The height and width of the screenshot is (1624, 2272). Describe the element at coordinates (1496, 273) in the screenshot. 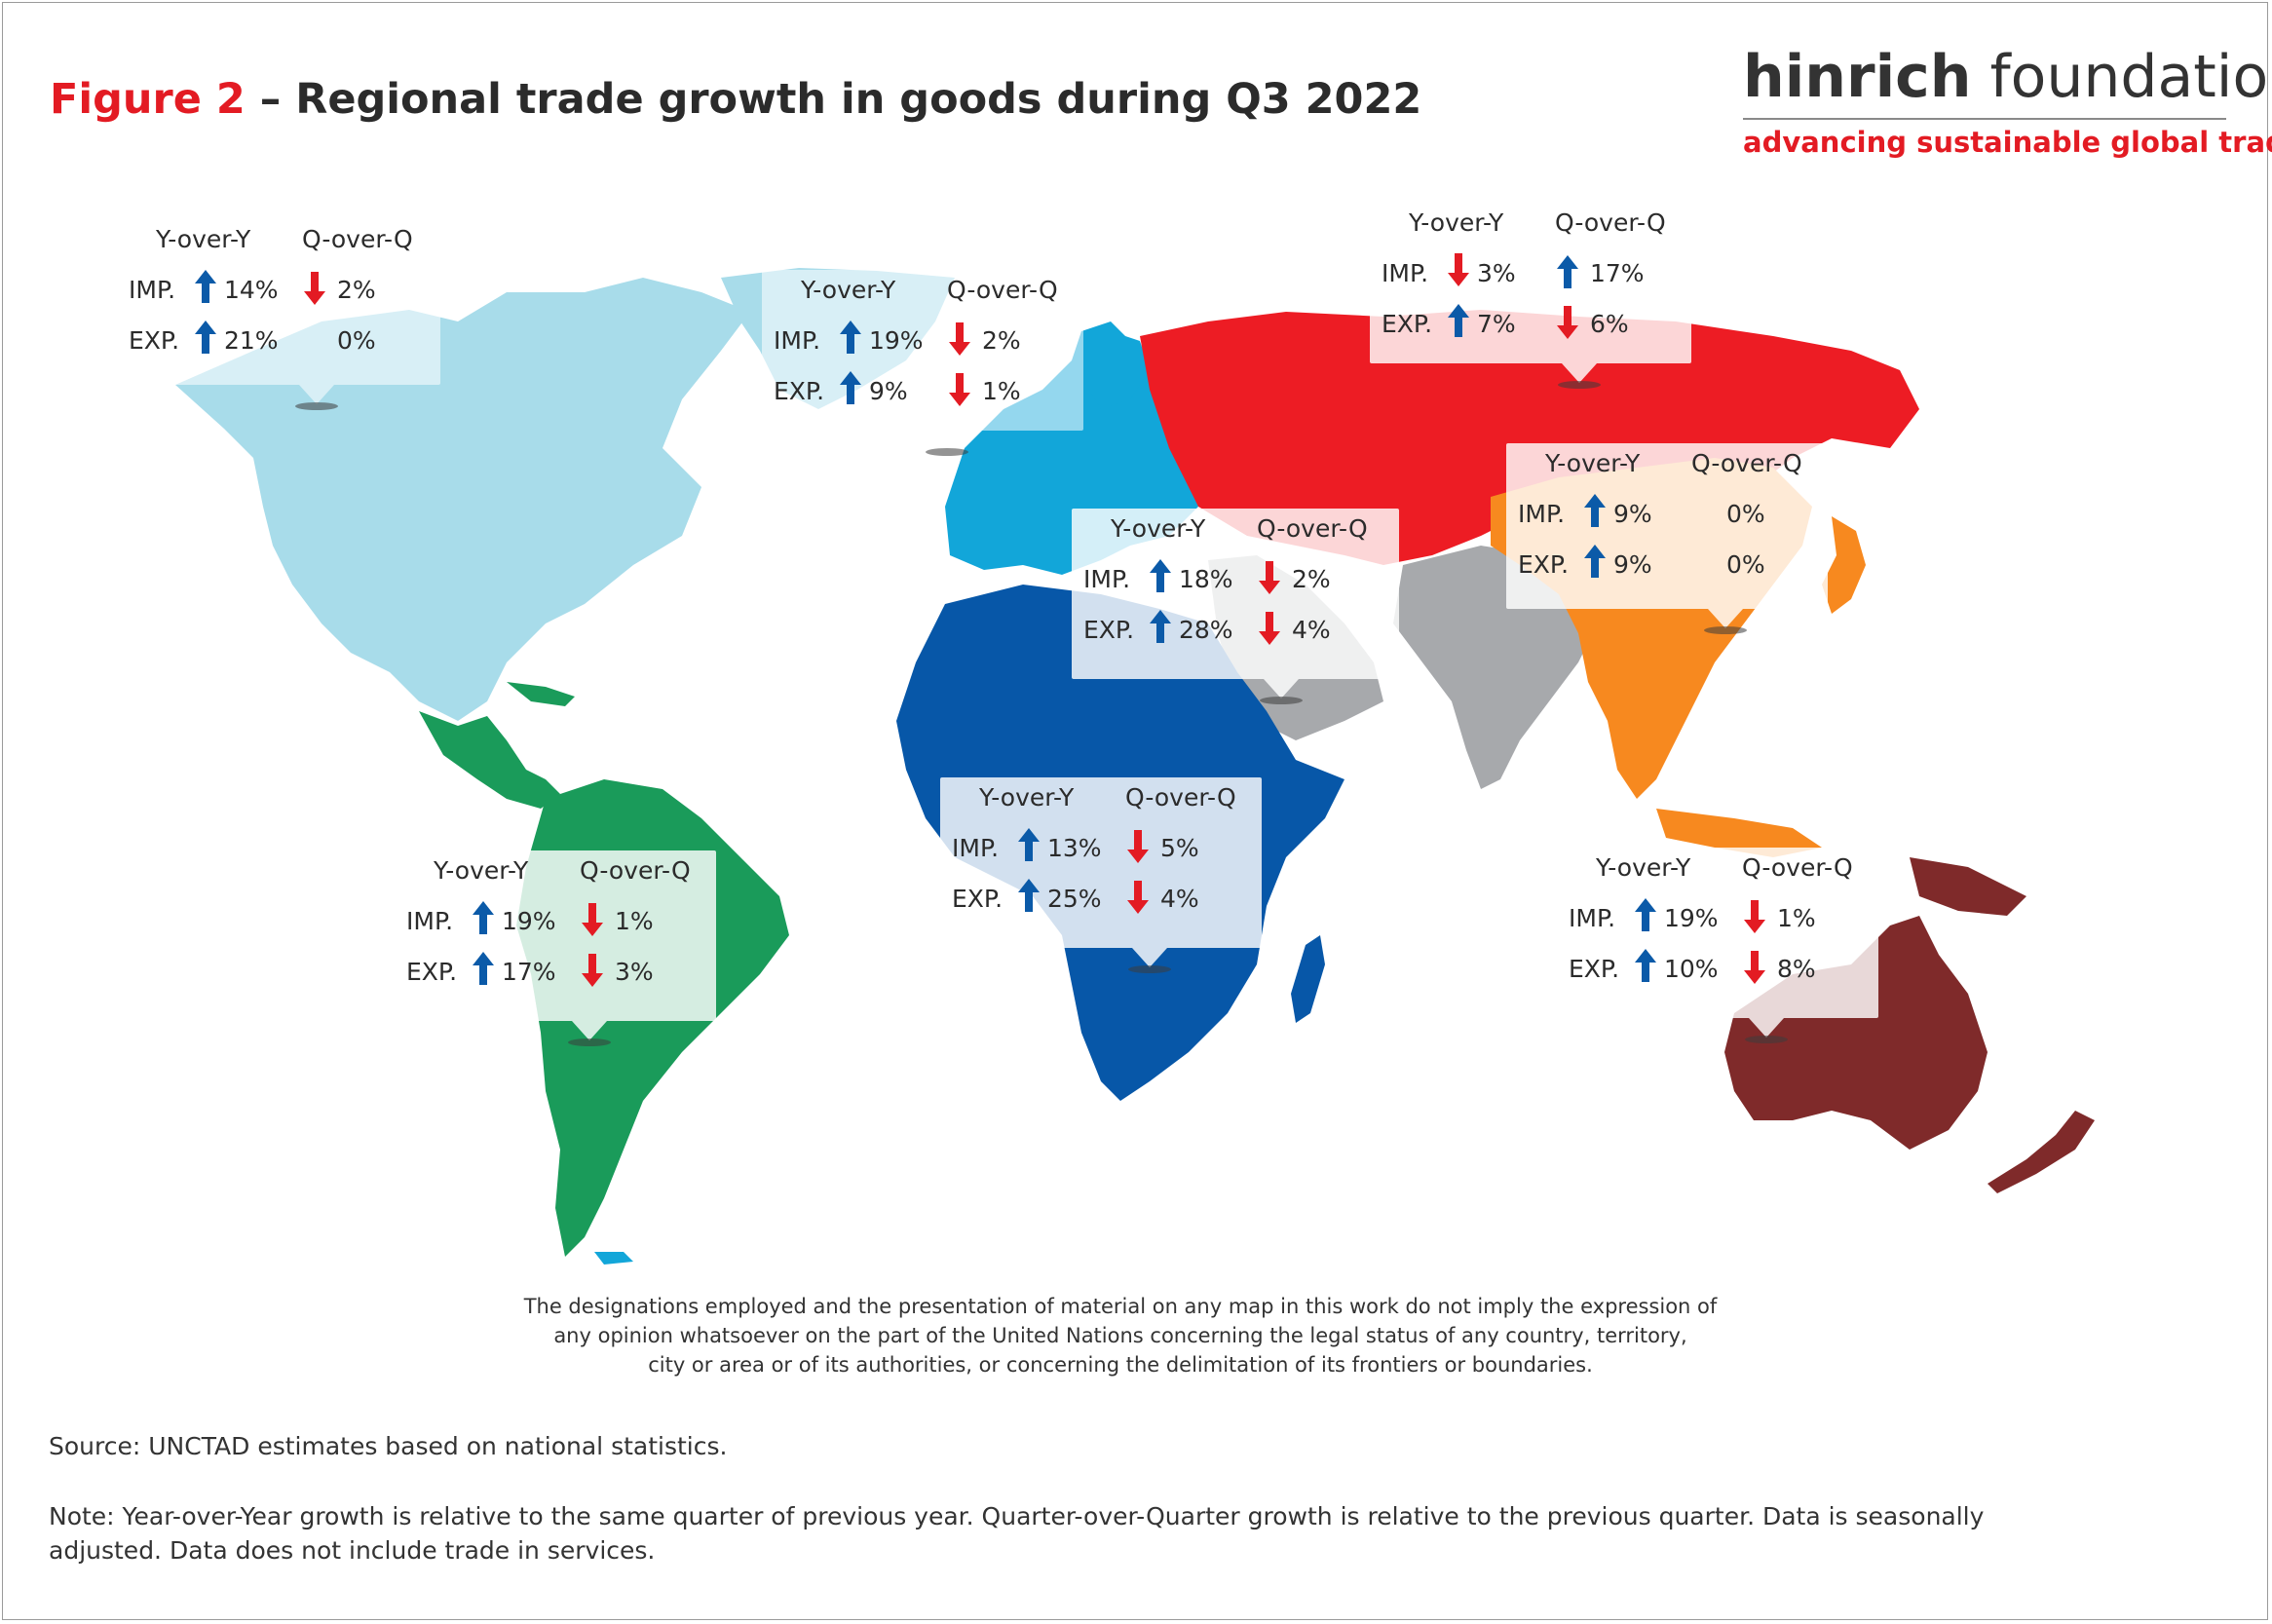

I see `imp-yoy-value: 3%` at that location.